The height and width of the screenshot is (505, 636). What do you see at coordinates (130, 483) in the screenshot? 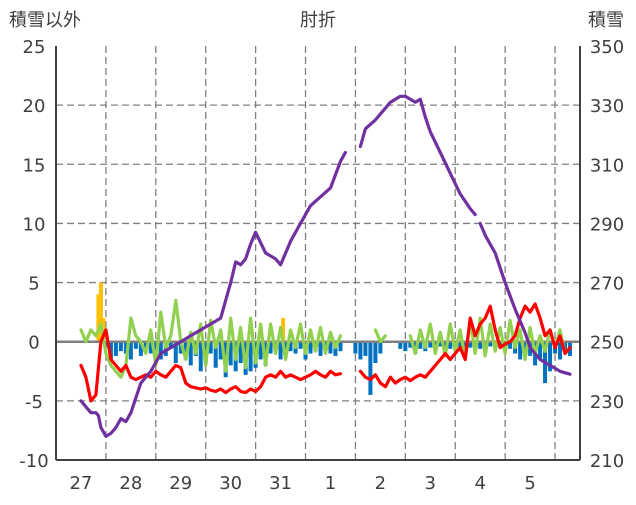
I see `x-tick-label: 28` at bounding box center [130, 483].